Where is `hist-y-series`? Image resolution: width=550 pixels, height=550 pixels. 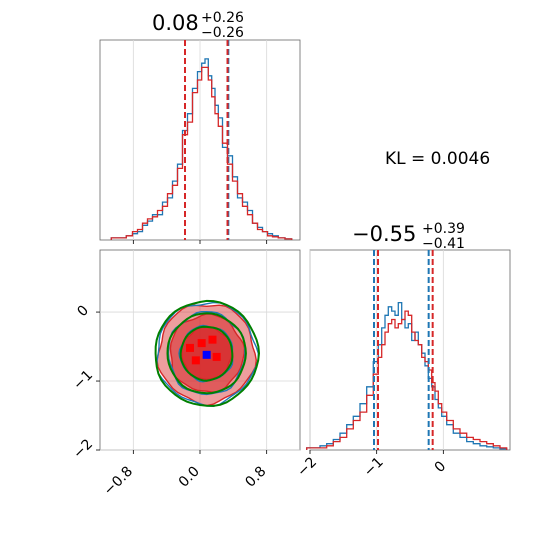
hist-y-series is located at coordinates (407, 375).